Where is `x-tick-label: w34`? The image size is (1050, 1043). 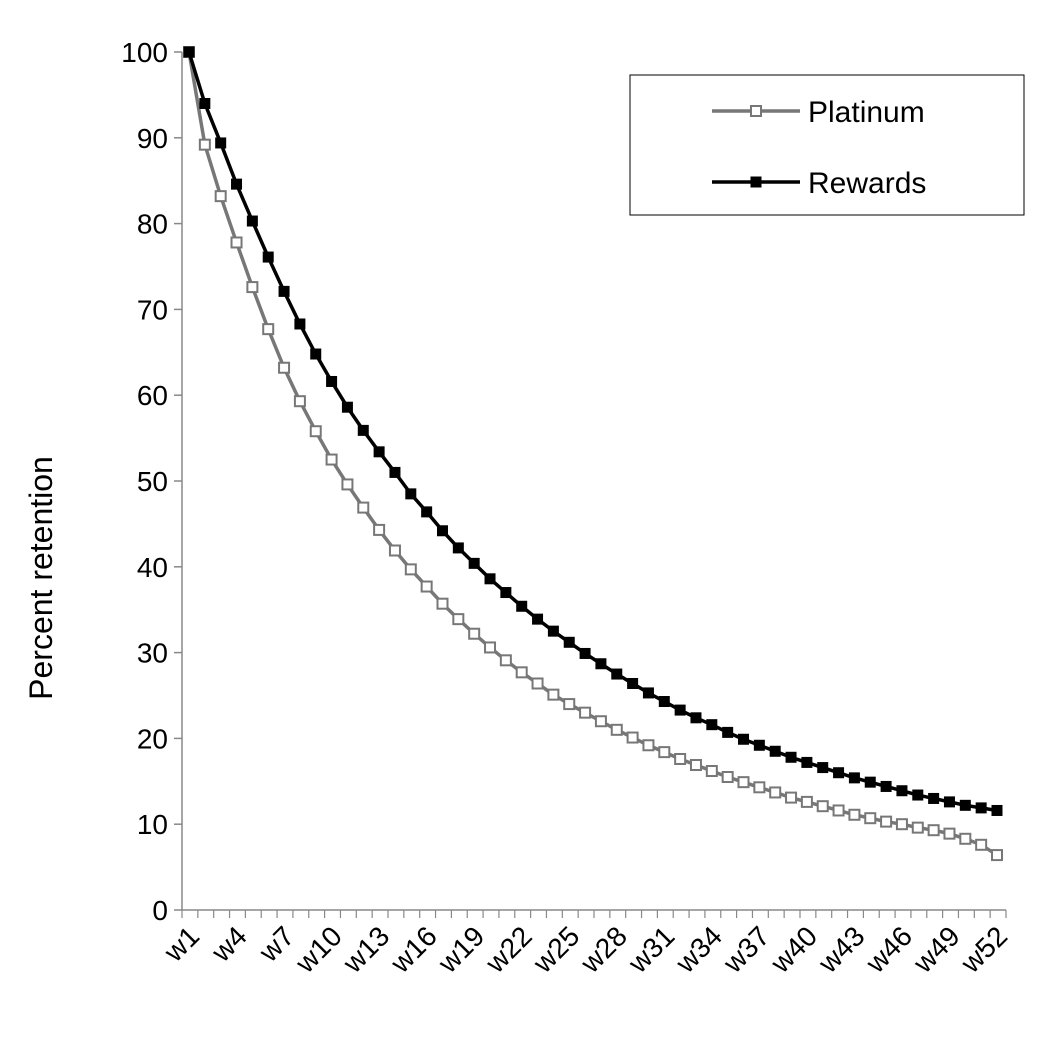
x-tick-label: w34 is located at coordinates (698, 949).